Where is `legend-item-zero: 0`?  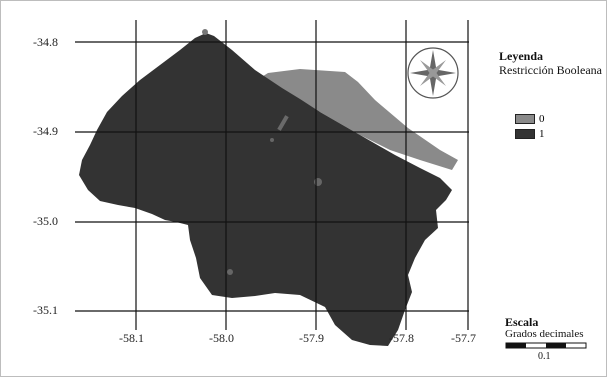 legend-item-zero: 0 is located at coordinates (530, 118).